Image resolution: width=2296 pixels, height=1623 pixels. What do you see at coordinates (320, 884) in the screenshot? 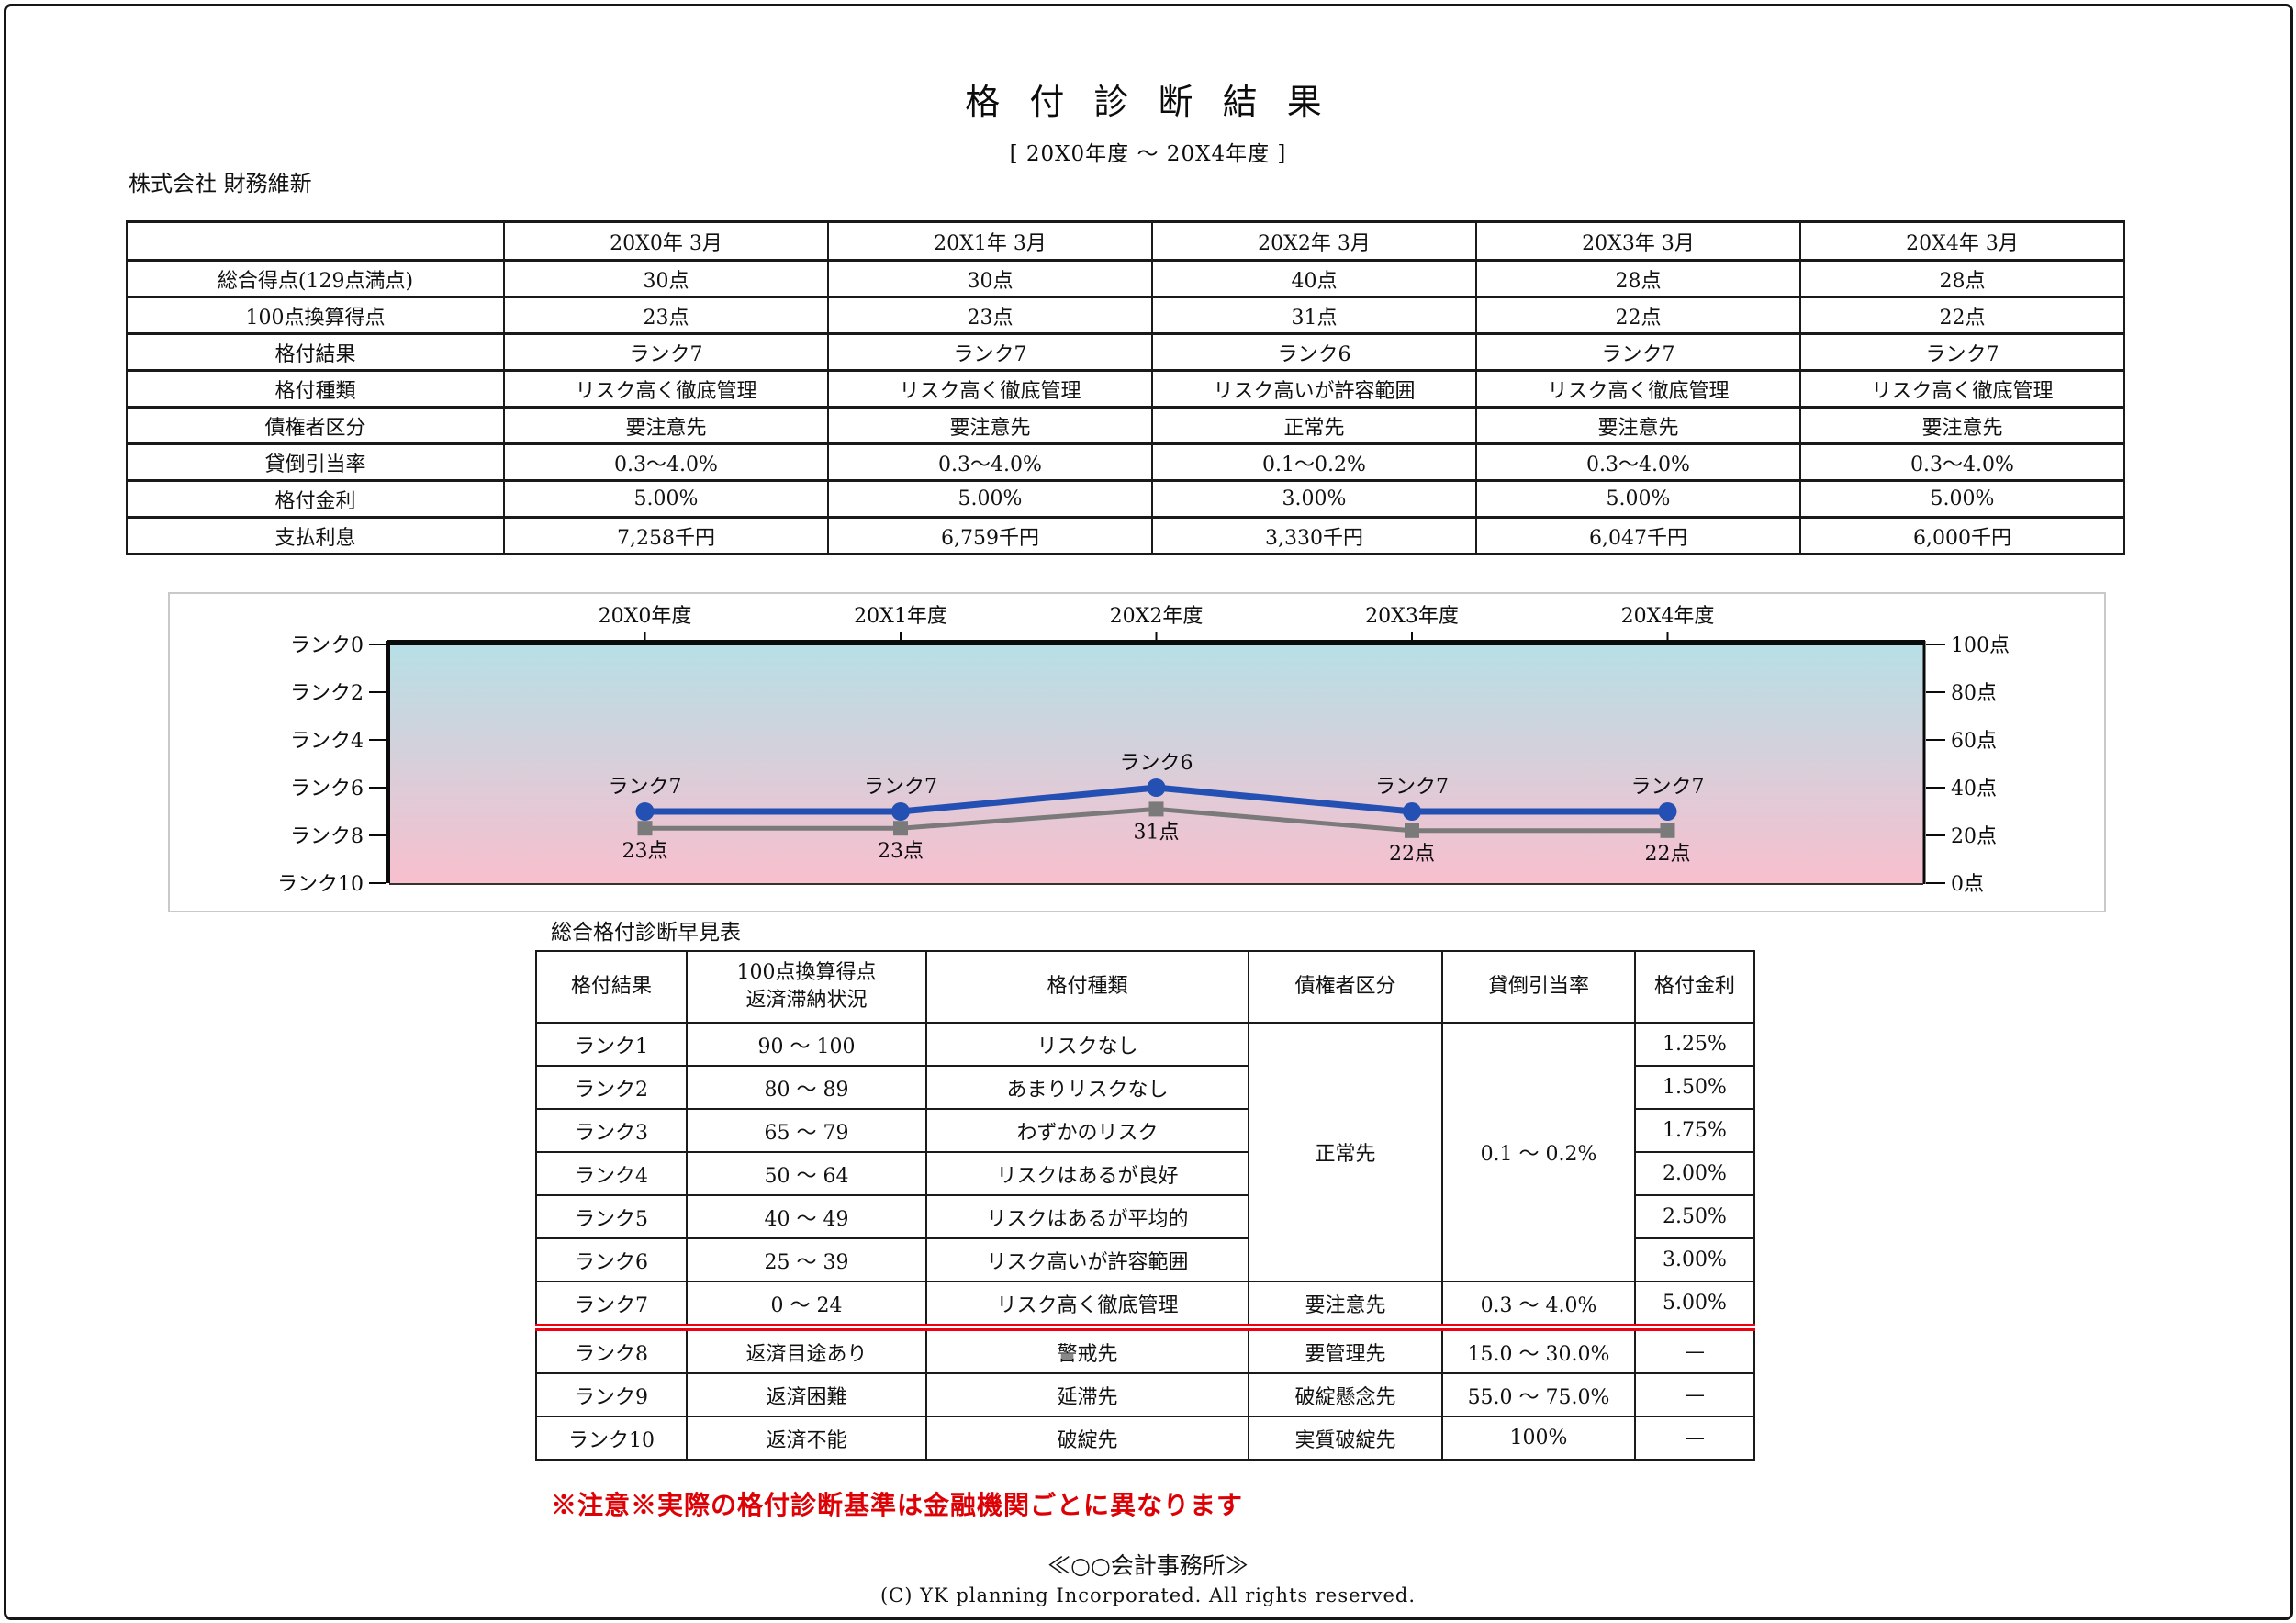
I see `left-axis-tick-label: ランク10` at bounding box center [320, 884].